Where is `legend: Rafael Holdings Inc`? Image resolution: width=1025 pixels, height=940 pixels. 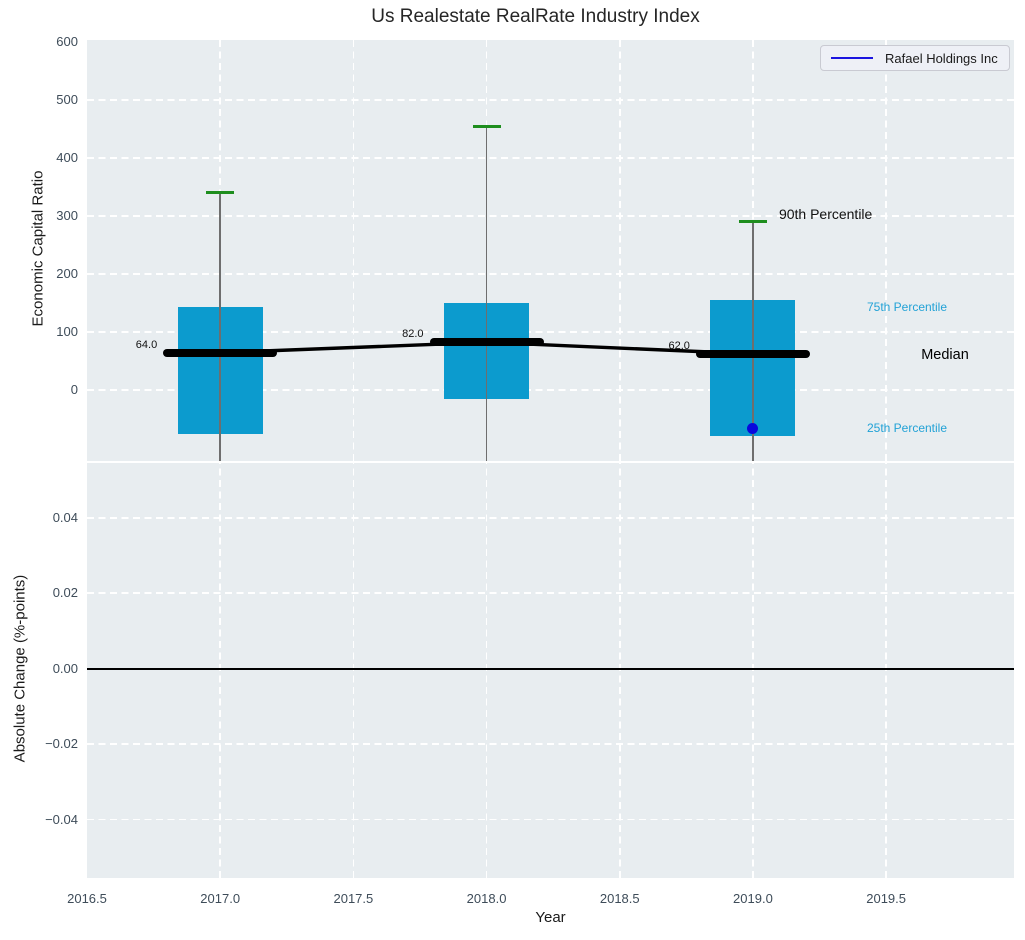 legend: Rafael Holdings Inc is located at coordinates (915, 58).